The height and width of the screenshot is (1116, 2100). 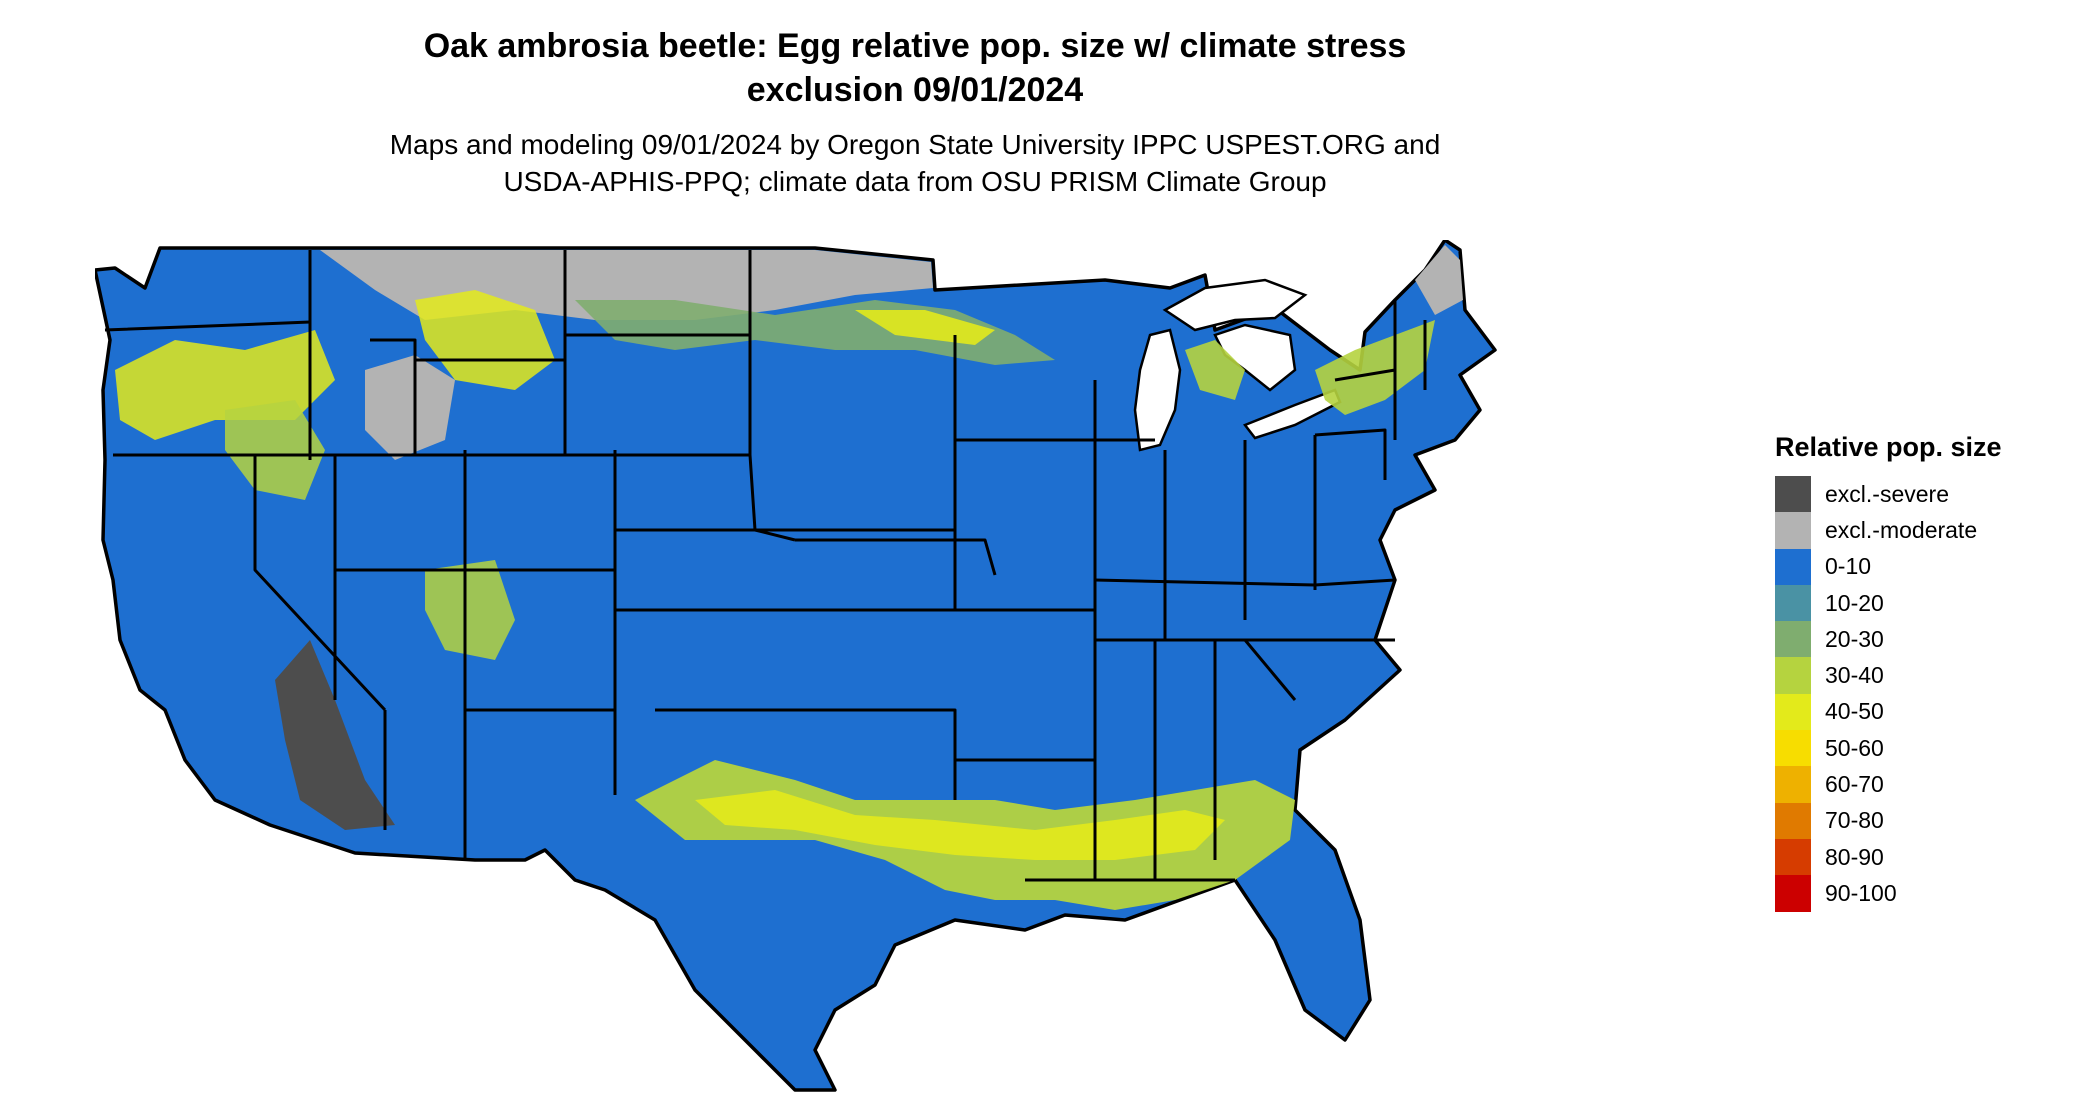 I want to click on legend-label: 50-60, so click(x=1854, y=747).